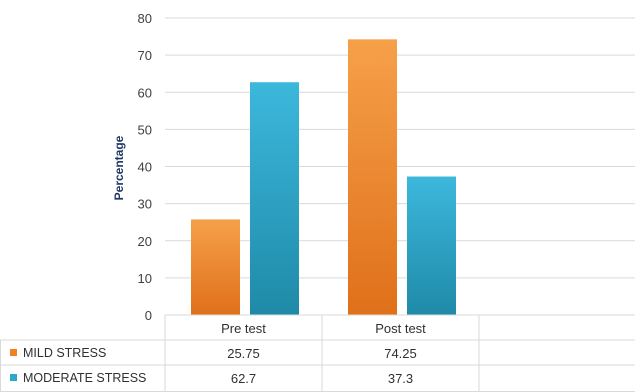 The width and height of the screenshot is (635, 392). What do you see at coordinates (372, 177) in the screenshot?
I see `bar-mild-stress-post-test` at bounding box center [372, 177].